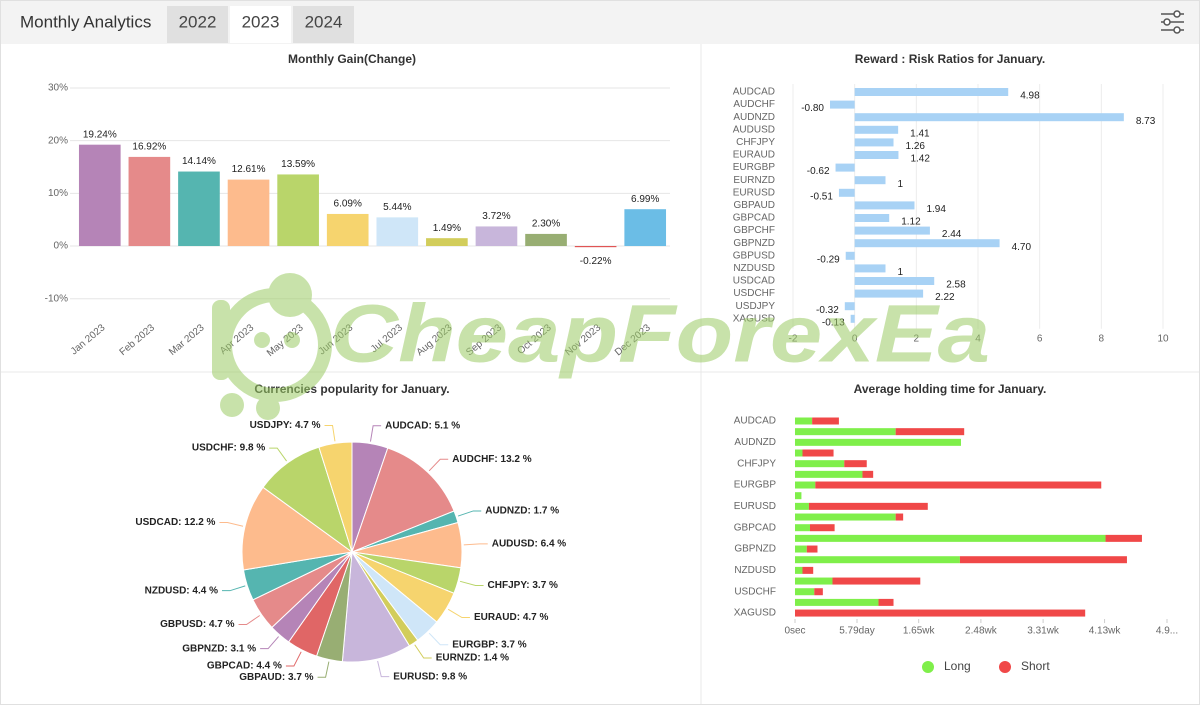 Image resolution: width=1200 pixels, height=705 pixels. Describe the element at coordinates (511, 617) in the screenshot. I see `slice-label: EURAUD: 4.7 %` at that location.